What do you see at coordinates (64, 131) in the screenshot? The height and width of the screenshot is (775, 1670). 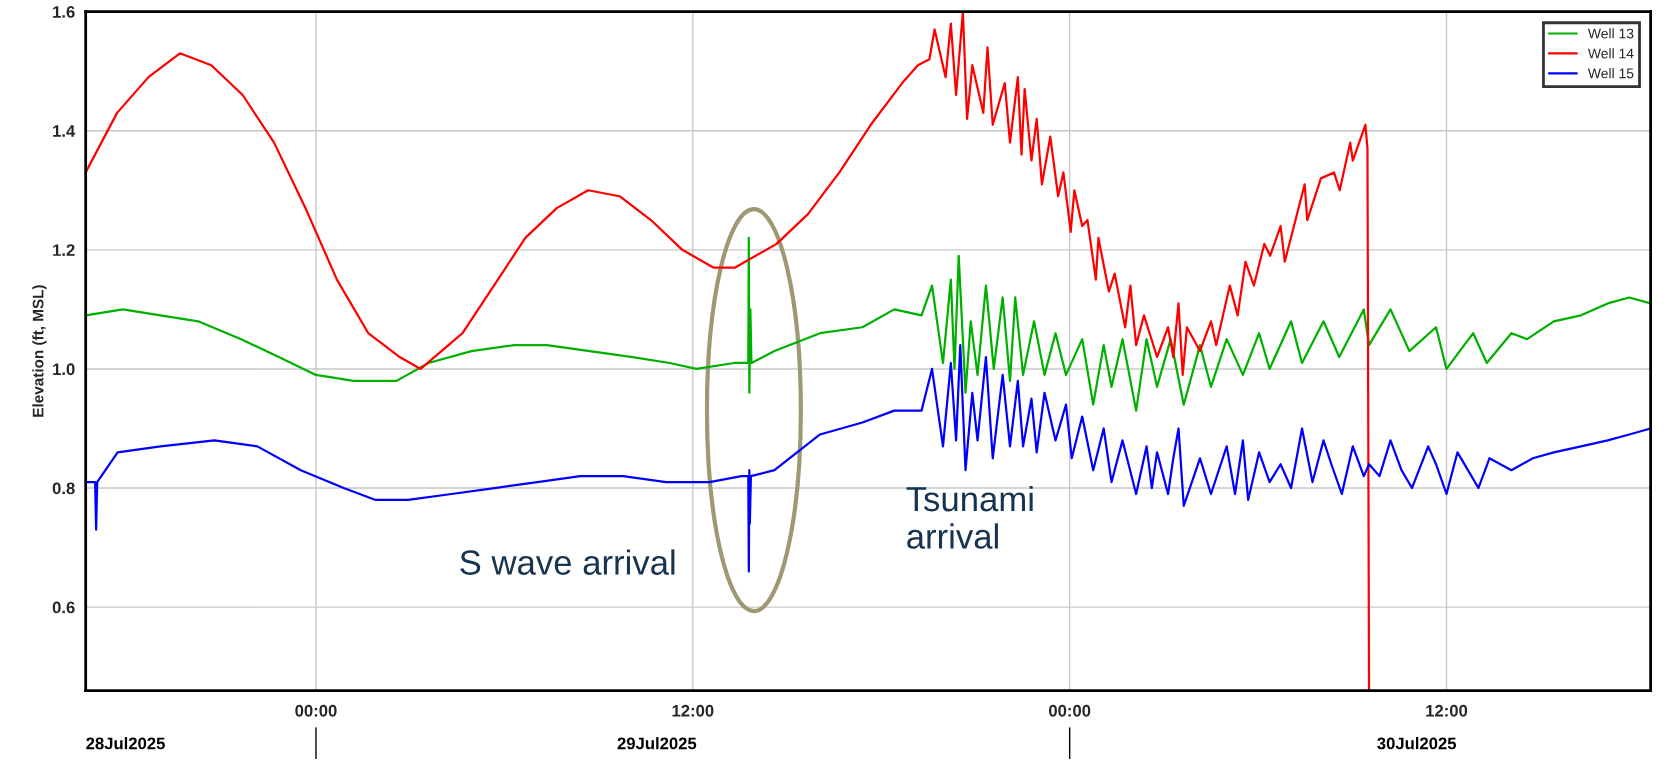 I see `y-tick-label: 1.4` at bounding box center [64, 131].